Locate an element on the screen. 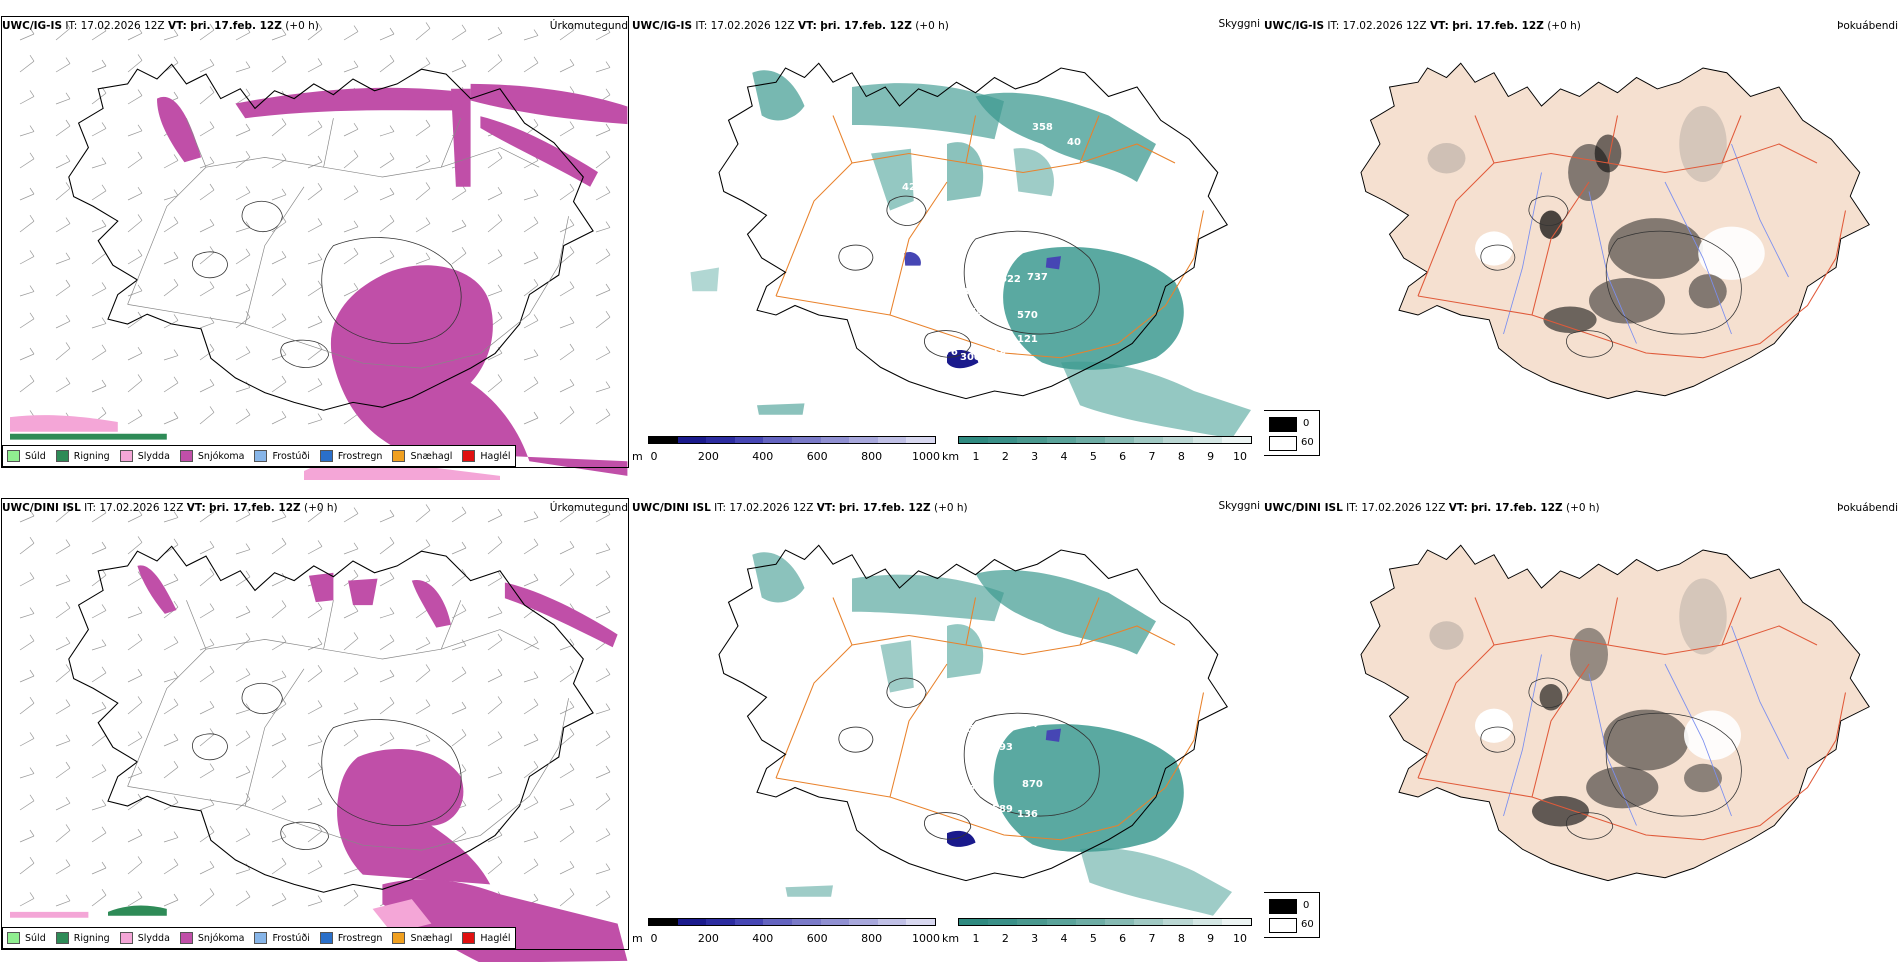 This screenshot has width=1900, height=962. legend-item: Rigning is located at coordinates (82, 456).